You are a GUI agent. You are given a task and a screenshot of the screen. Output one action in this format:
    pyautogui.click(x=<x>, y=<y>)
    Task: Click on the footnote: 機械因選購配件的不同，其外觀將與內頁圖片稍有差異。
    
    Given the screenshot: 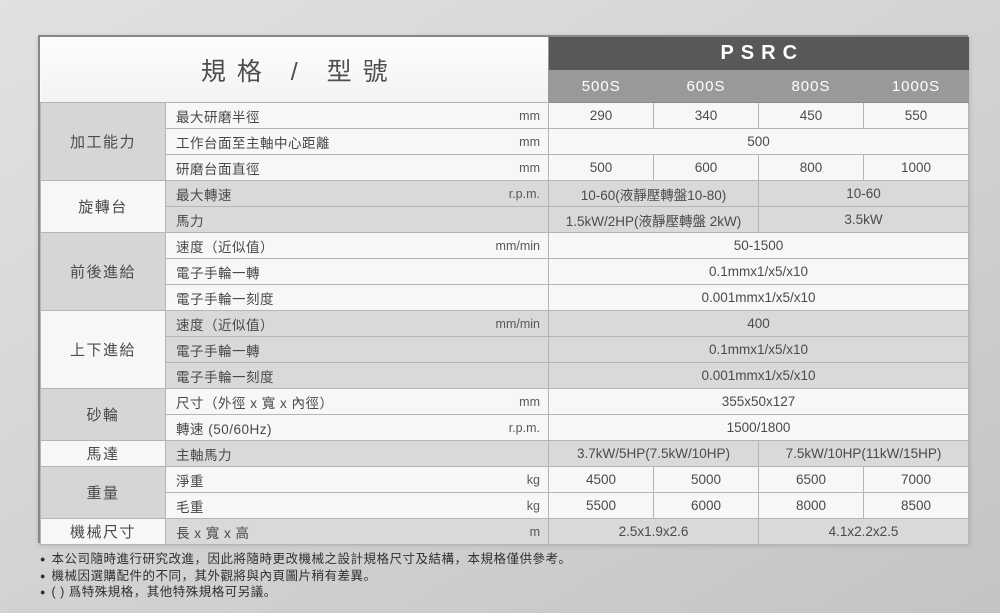 What is the action you would take?
    pyautogui.click(x=305, y=576)
    